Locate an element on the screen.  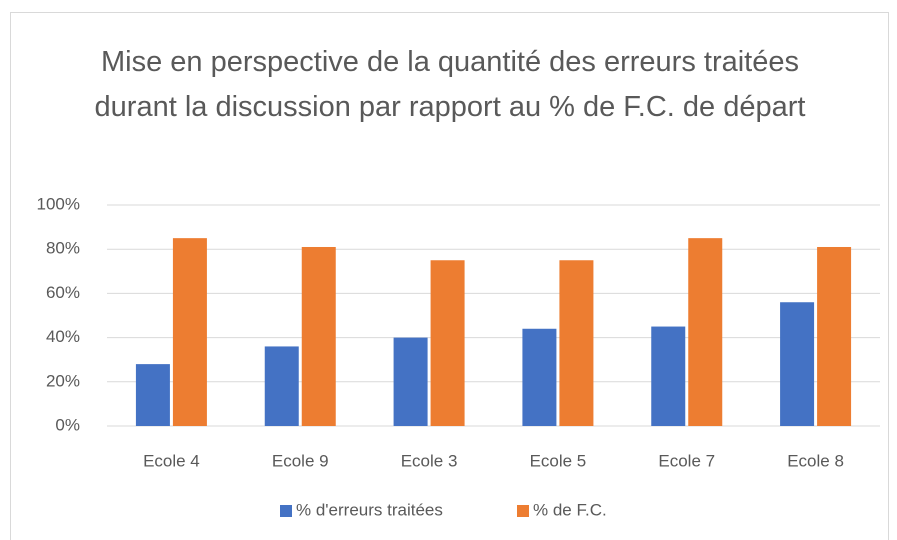
x-tick-label: Ecole 4 is located at coordinates (171, 460).